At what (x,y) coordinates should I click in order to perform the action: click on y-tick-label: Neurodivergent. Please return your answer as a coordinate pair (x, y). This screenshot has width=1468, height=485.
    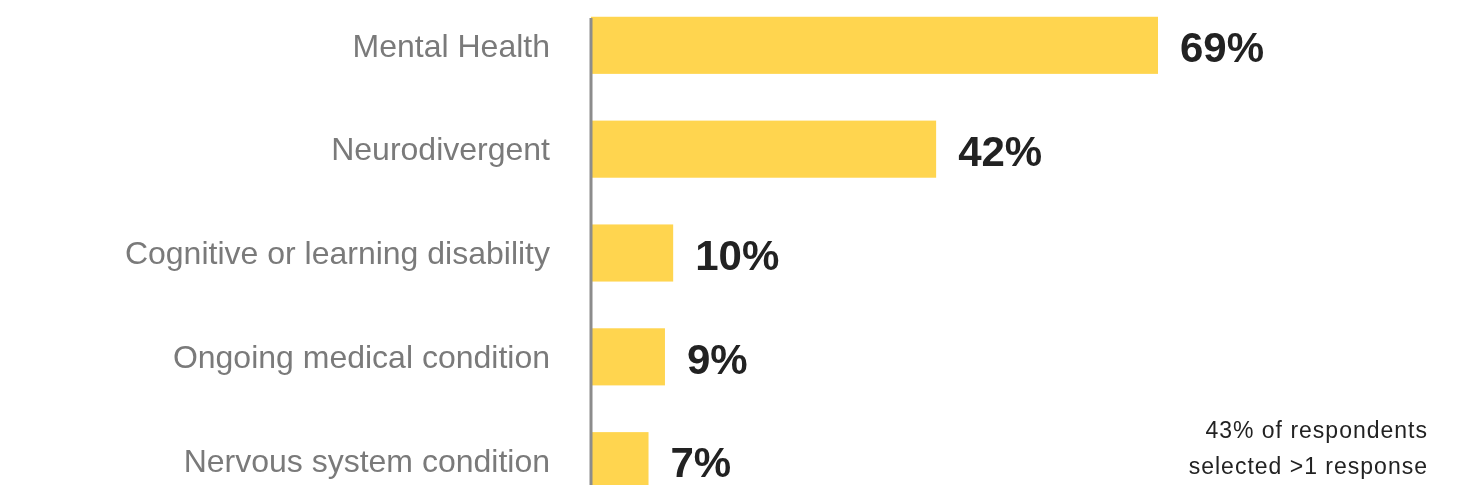
    Looking at the image, I should click on (441, 149).